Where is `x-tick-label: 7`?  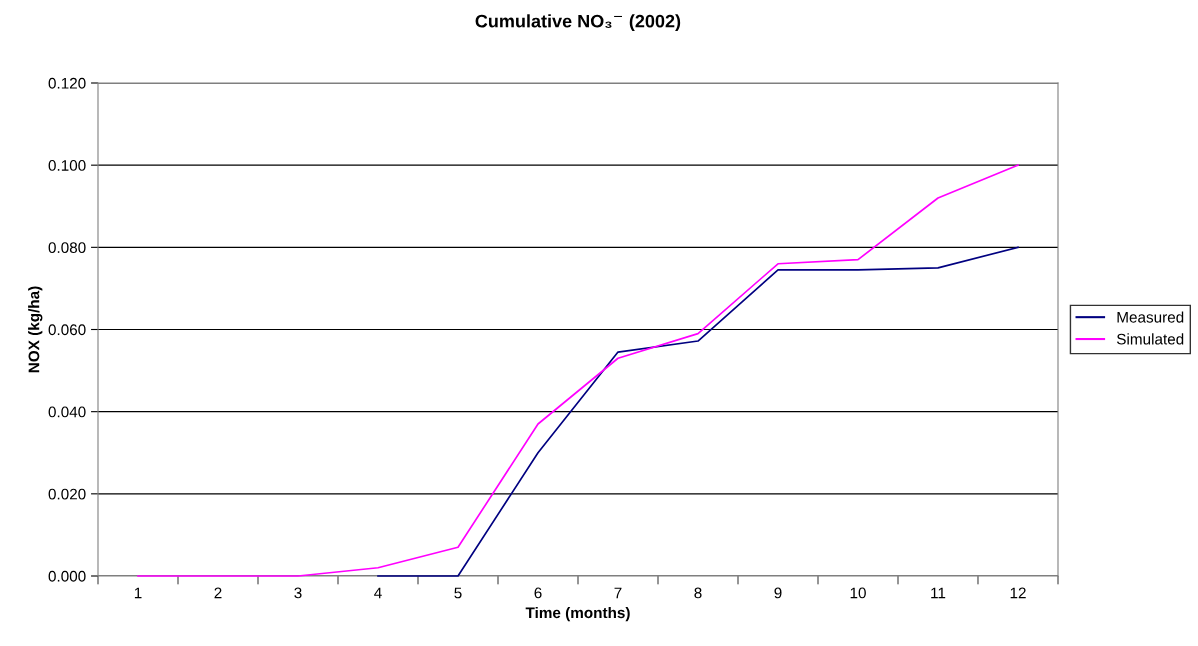 x-tick-label: 7 is located at coordinates (618, 593).